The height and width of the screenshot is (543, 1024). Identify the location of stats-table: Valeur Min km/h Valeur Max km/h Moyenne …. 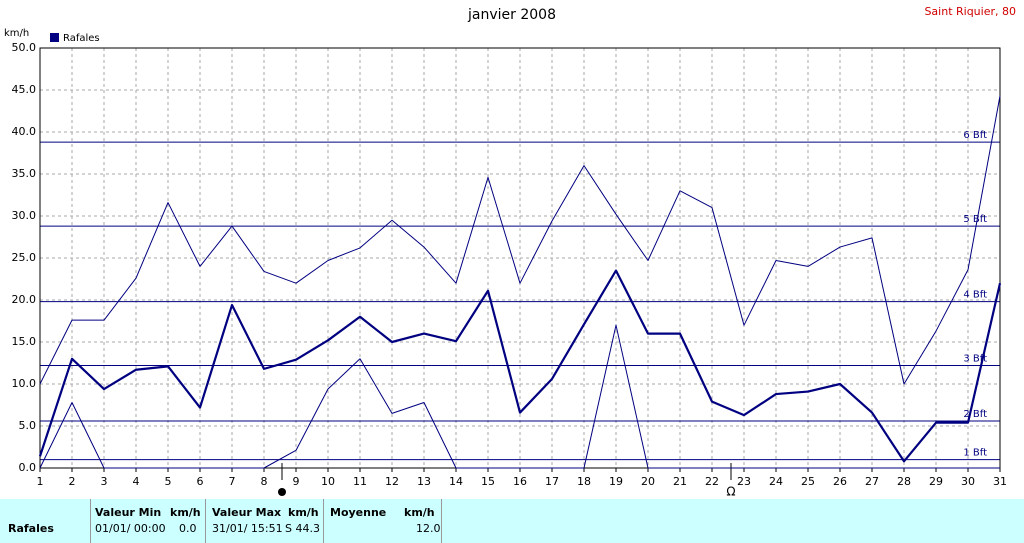
(512, 521).